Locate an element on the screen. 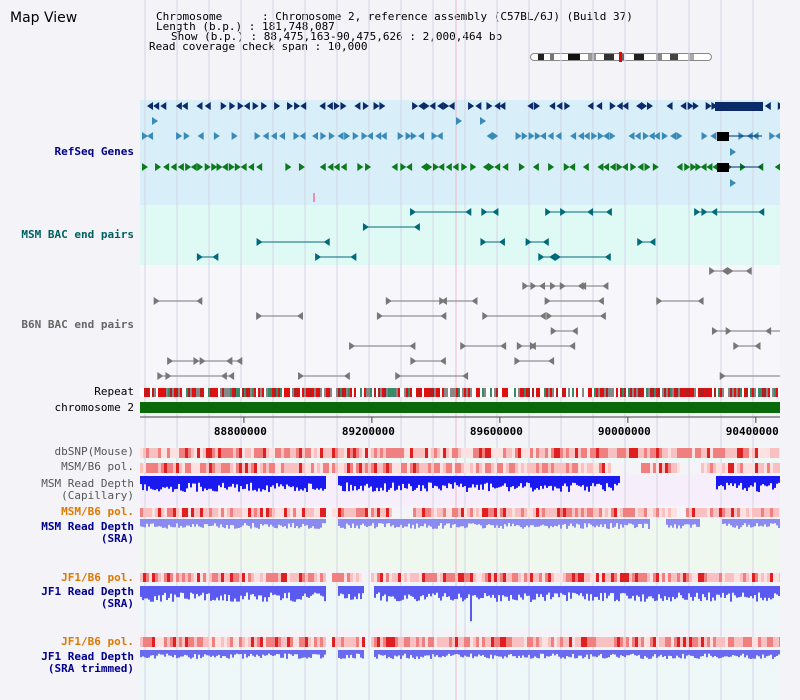  dbsnp-label: dbSNP(Mouse) is located at coordinates (94, 451).